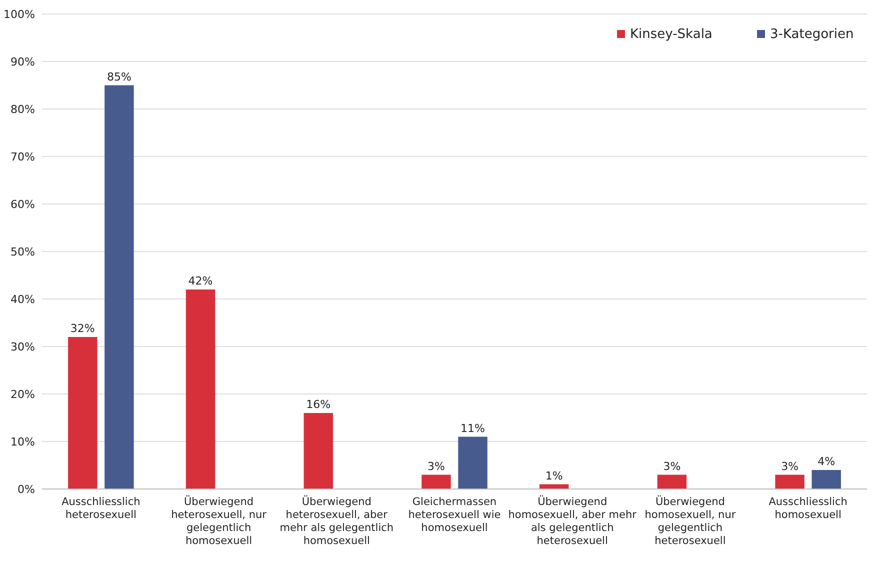 The height and width of the screenshot is (561, 877). Describe the element at coordinates (119, 77) in the screenshot. I see `data-label: 85%` at that location.